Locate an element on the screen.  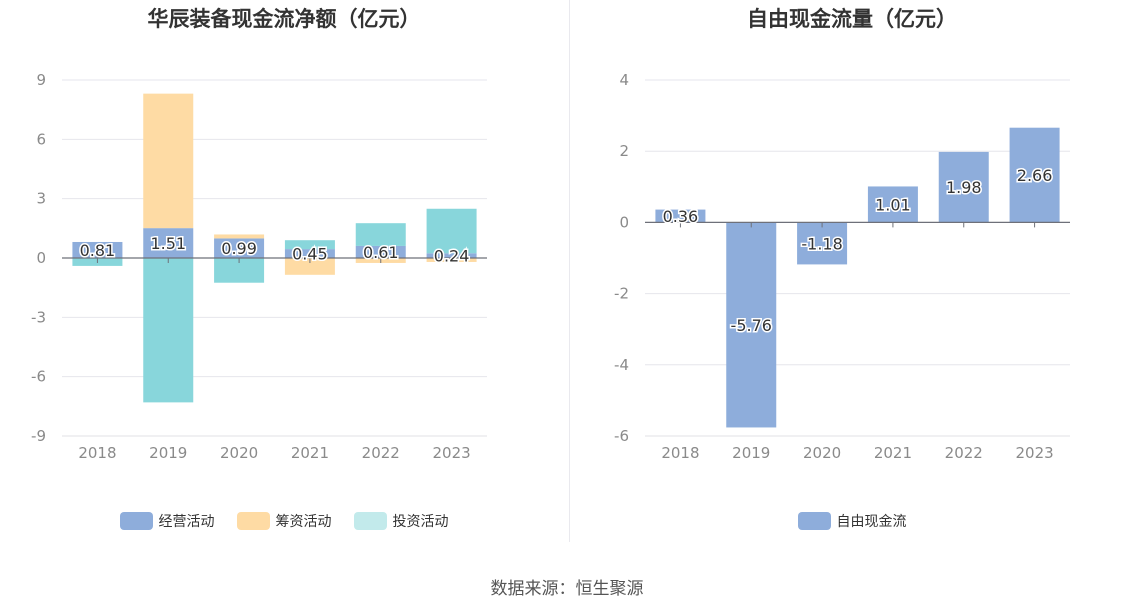
legend: 经营活动 筹资活动 投资活动 is located at coordinates (284, 521).